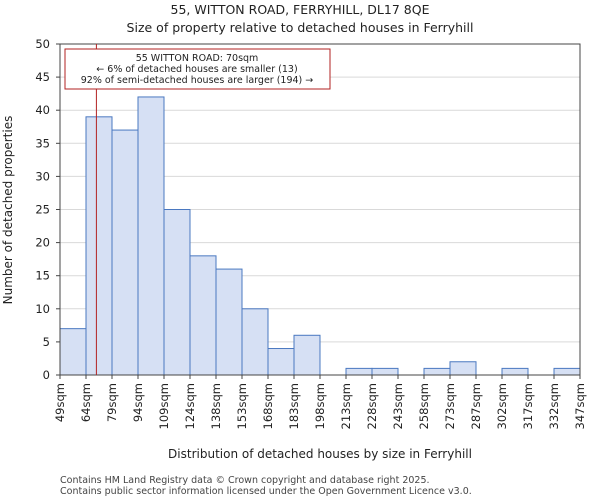  What do you see at coordinates (385, 371) in the screenshot?
I see `bar-228sqm` at bounding box center [385, 371].